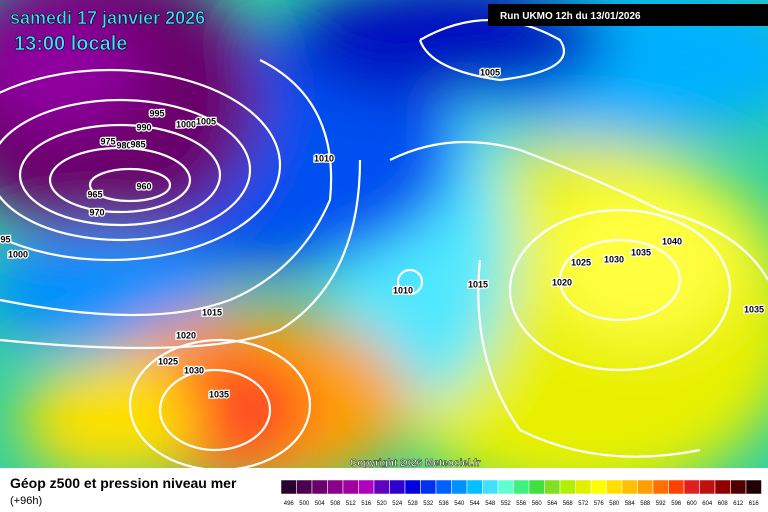  Describe the element at coordinates (107, 18) in the screenshot. I see `date: samedi 17 janvier 2026` at that location.